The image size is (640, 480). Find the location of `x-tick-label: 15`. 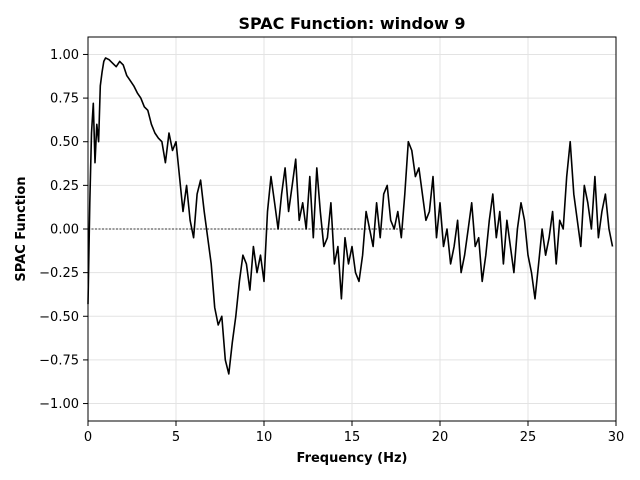

x-tick-label: 15 is located at coordinates (352, 437).